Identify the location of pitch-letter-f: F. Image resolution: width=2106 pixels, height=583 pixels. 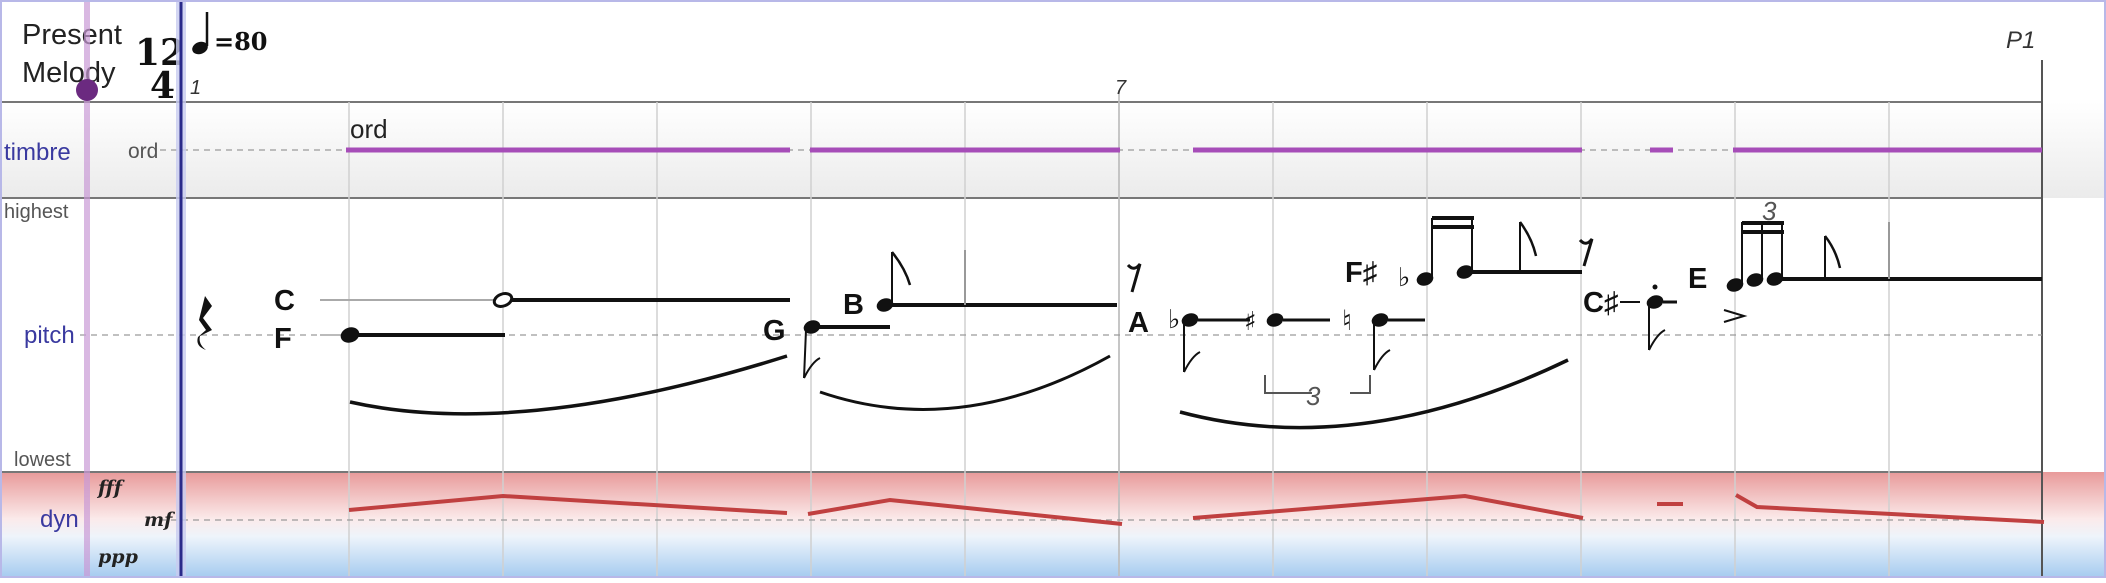
(283, 339).